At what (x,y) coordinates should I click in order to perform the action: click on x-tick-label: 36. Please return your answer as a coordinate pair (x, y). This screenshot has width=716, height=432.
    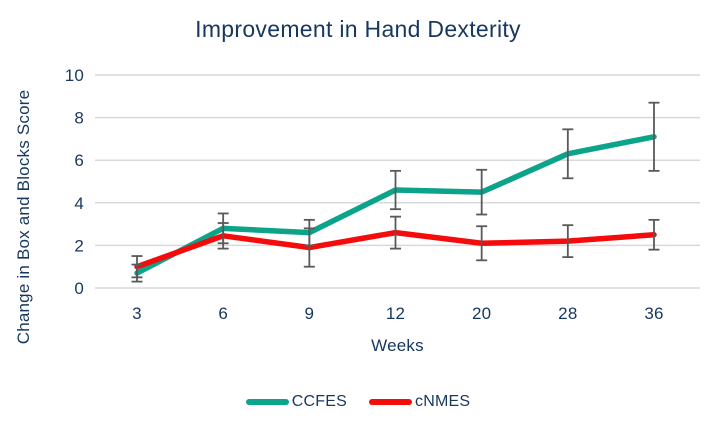
    Looking at the image, I should click on (653, 313).